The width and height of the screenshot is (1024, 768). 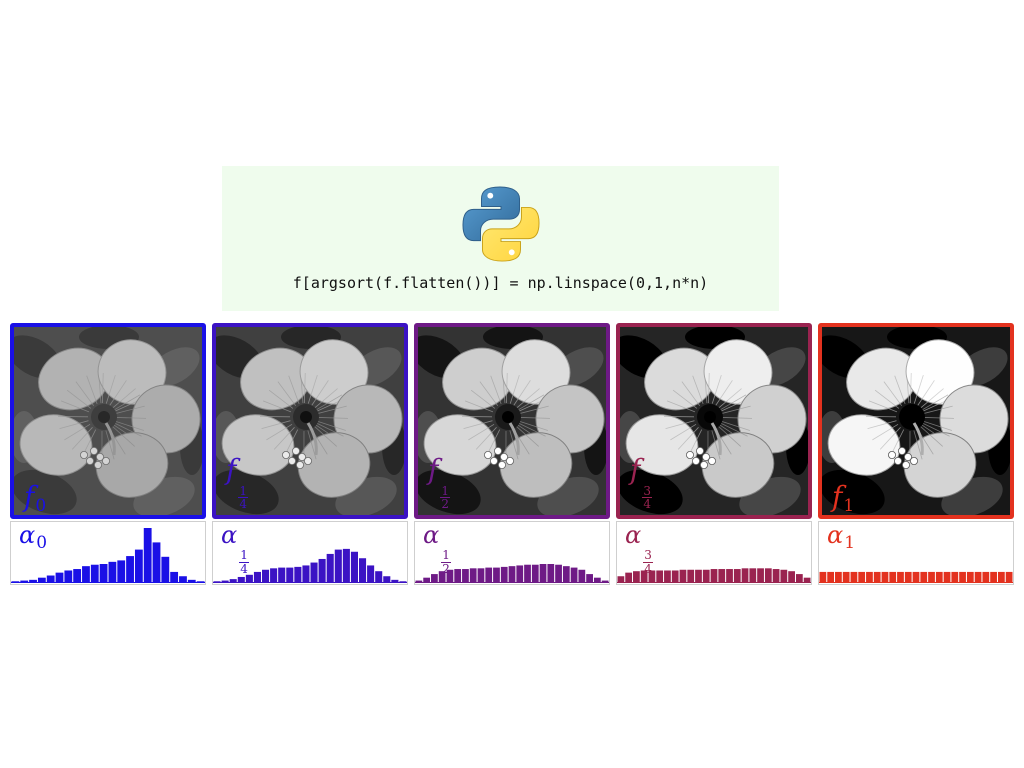 I want to click on image-frame: f1, so click(x=916, y=421).